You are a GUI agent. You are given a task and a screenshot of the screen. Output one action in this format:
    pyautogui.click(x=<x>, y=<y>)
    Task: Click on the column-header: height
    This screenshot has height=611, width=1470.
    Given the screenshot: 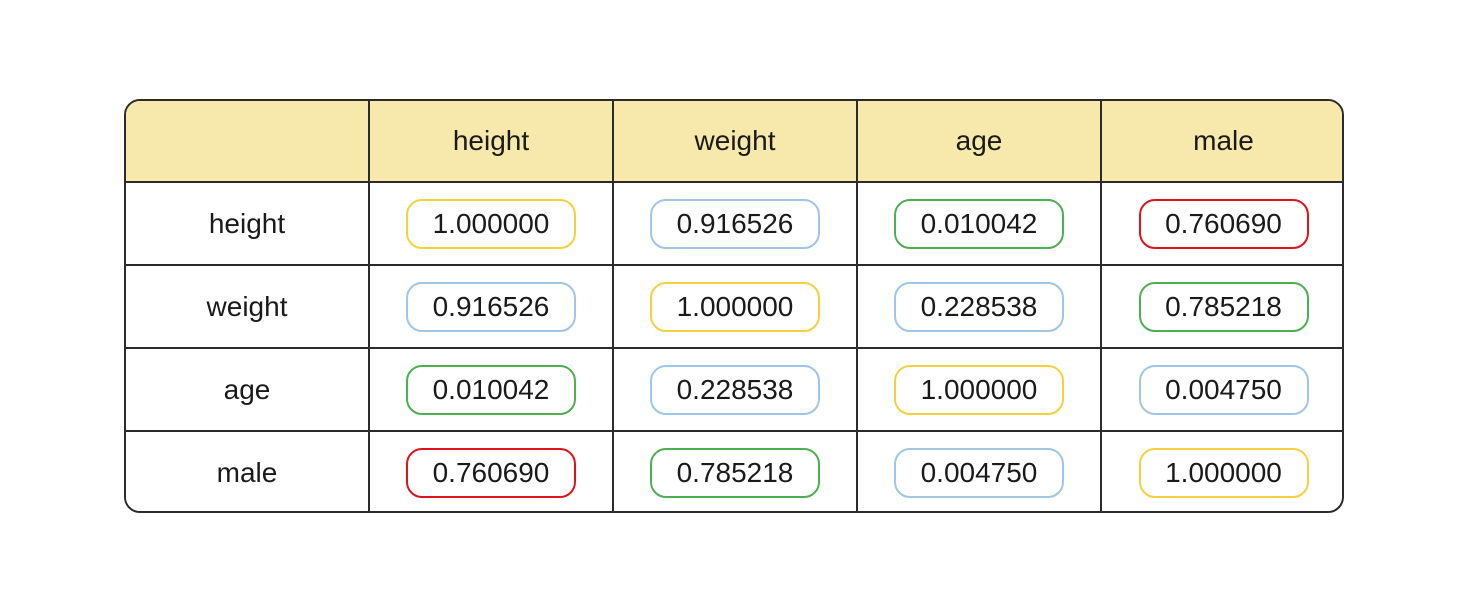 What is the action you would take?
    pyautogui.click(x=491, y=142)
    